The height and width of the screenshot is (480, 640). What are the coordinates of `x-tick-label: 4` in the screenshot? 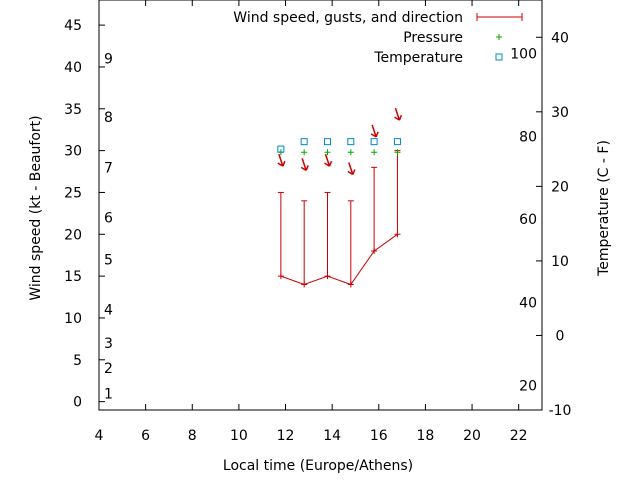 It's located at (99, 436).